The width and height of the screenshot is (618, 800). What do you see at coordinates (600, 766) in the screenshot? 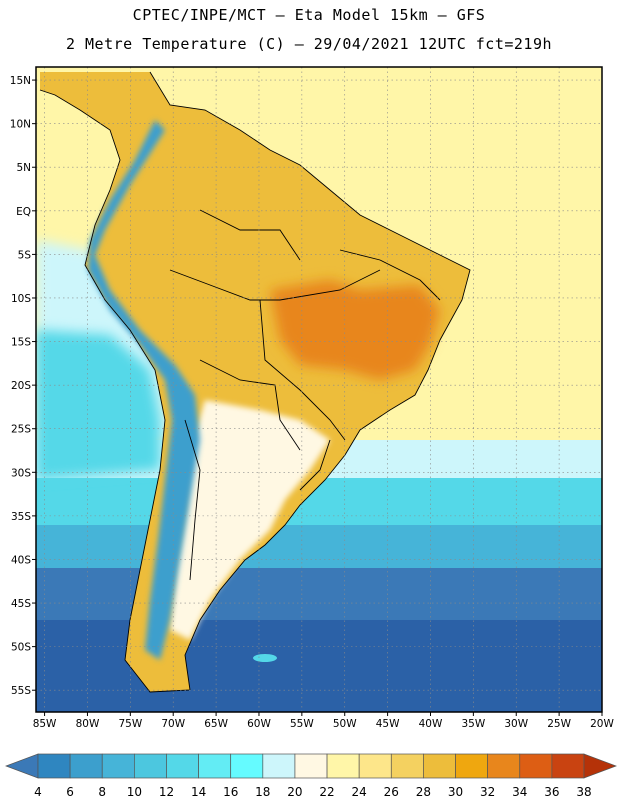
I see `colorbar-high-arrow` at bounding box center [600, 766].